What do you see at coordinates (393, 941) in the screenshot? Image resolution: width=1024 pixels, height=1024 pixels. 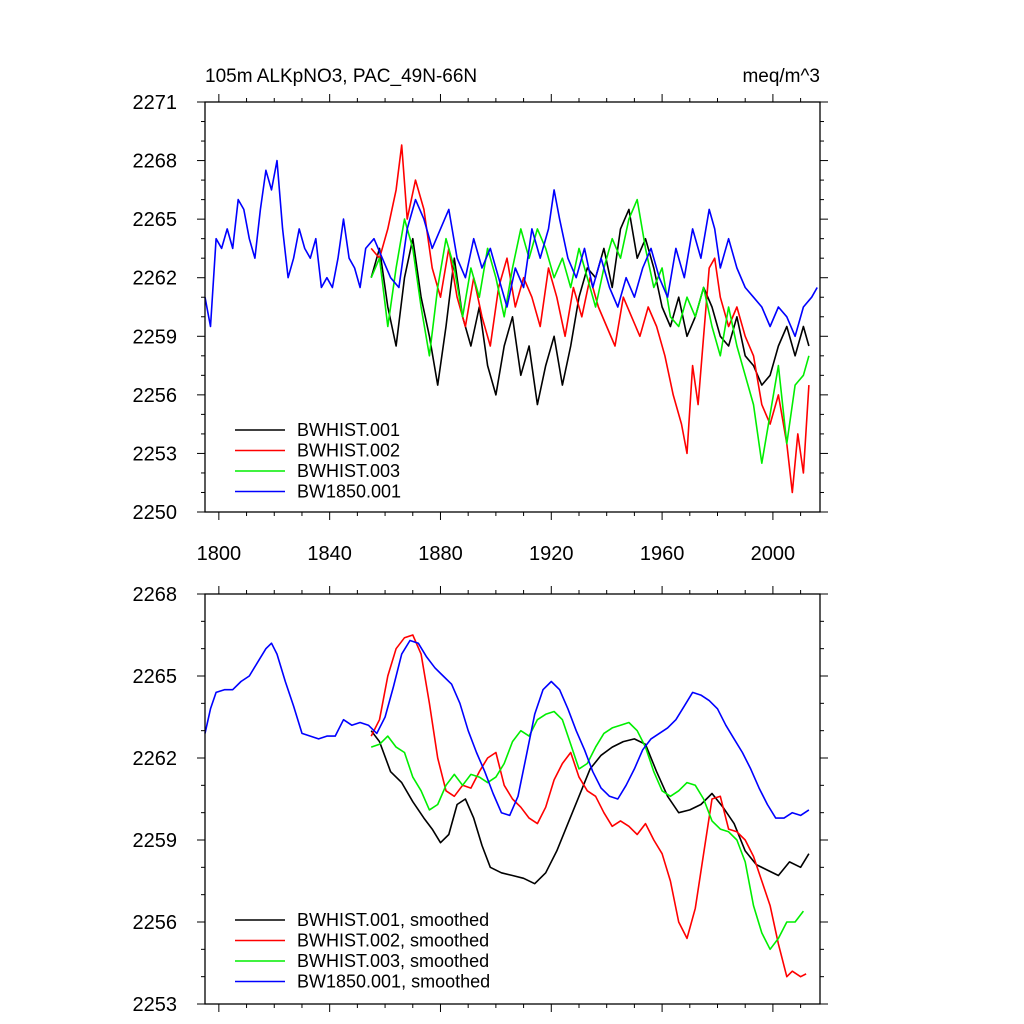 I see `bottom-legend-label: BWHIST.002, smoothed` at bounding box center [393, 941].